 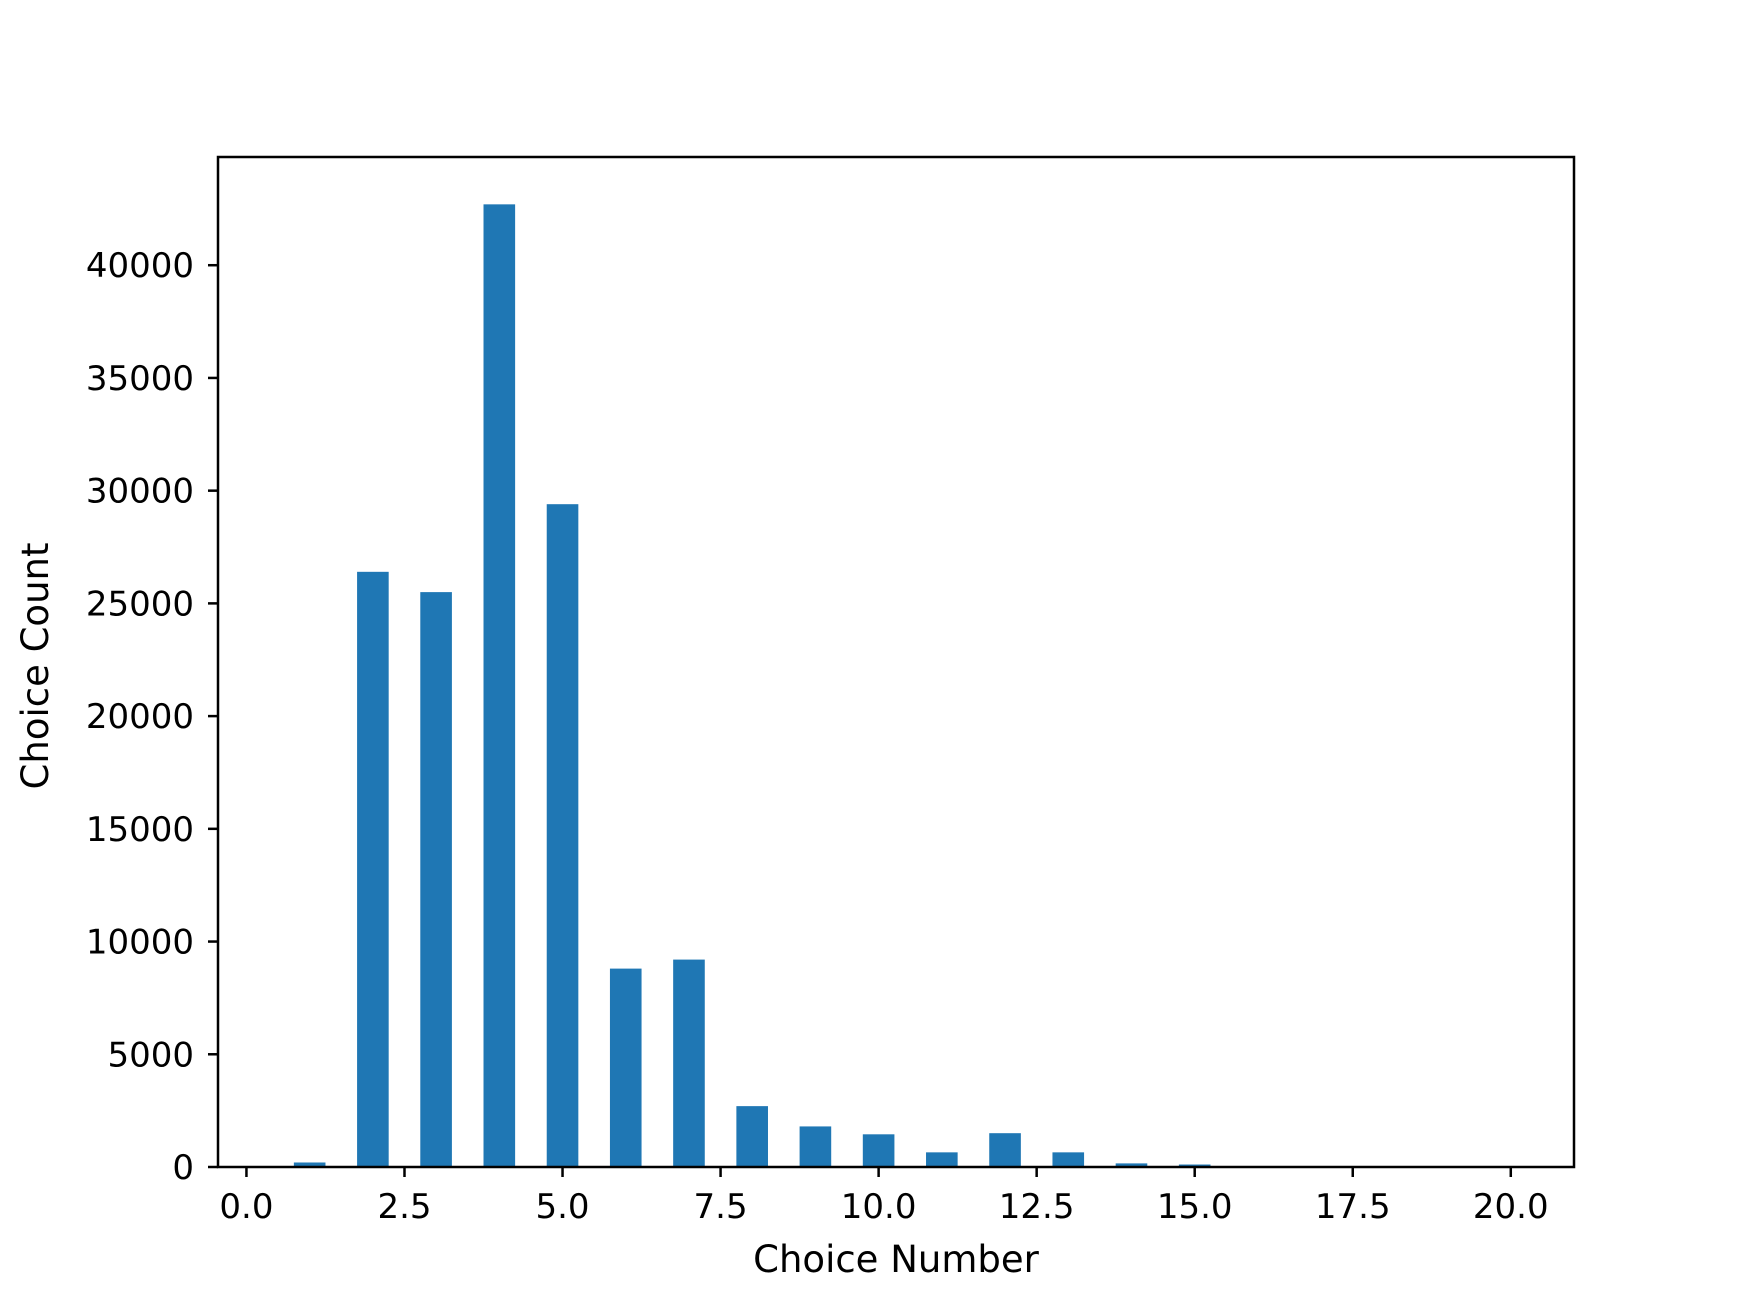 I want to click on y-axis-ticks: 0 5000 10000 15000 20000 25000 30000 35000 40000, so click(x=152, y=717).